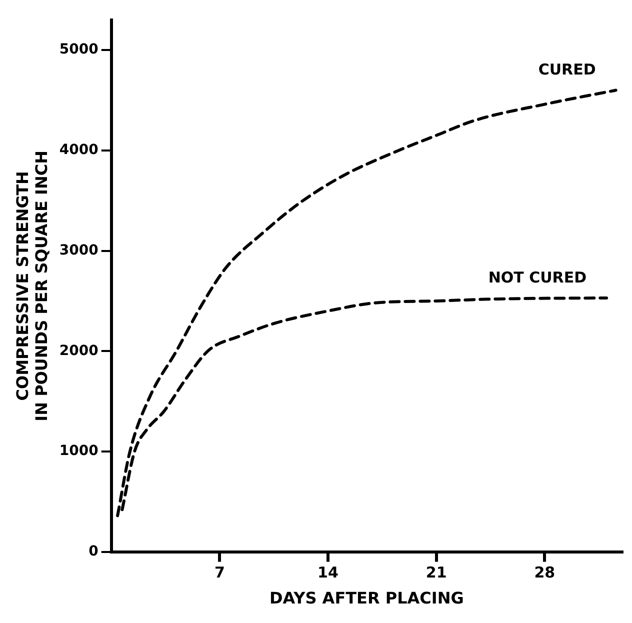 The width and height of the screenshot is (632, 623). Describe the element at coordinates (79, 451) in the screenshot. I see `y-tick-label: 1000` at that location.